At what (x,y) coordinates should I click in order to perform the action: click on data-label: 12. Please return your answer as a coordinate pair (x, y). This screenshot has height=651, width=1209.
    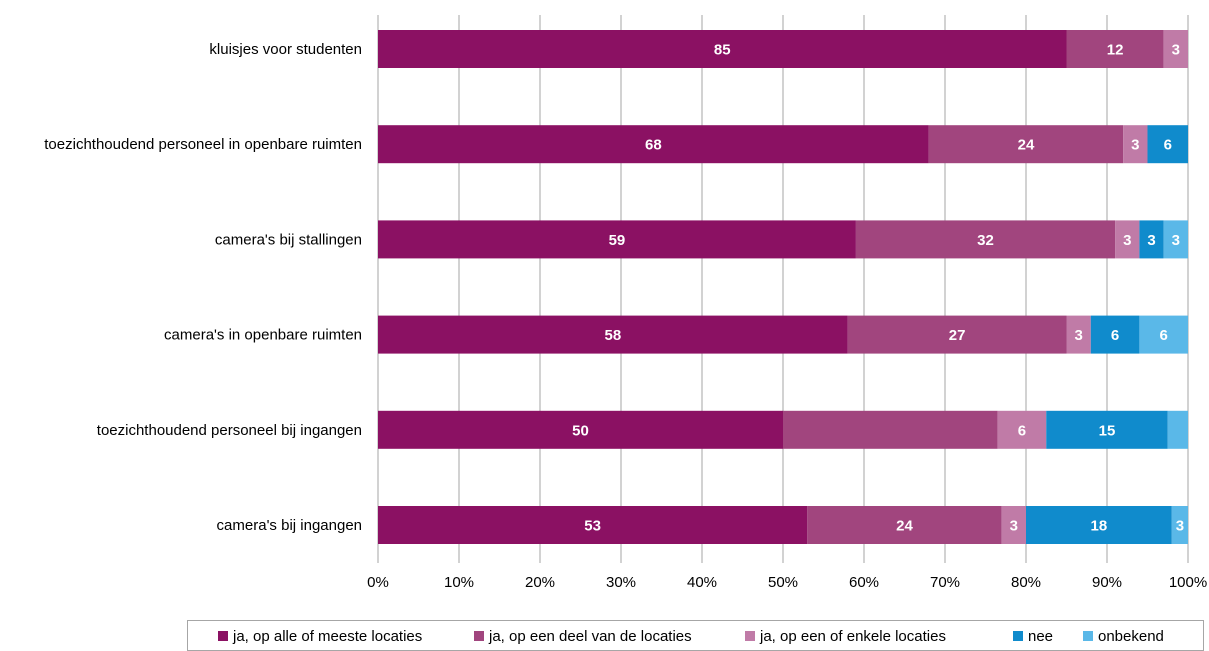
    Looking at the image, I should click on (1115, 50).